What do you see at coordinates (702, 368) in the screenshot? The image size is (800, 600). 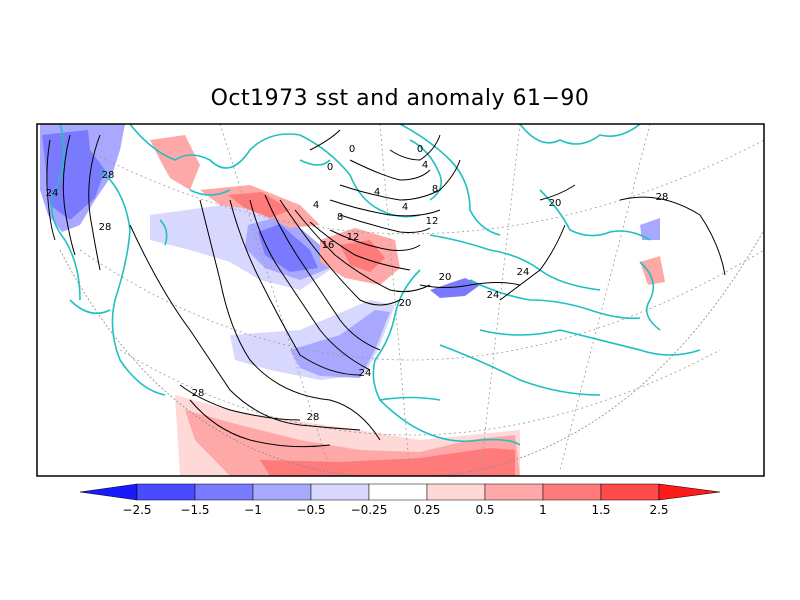 I see `projection-mask-right` at bounding box center [702, 368].